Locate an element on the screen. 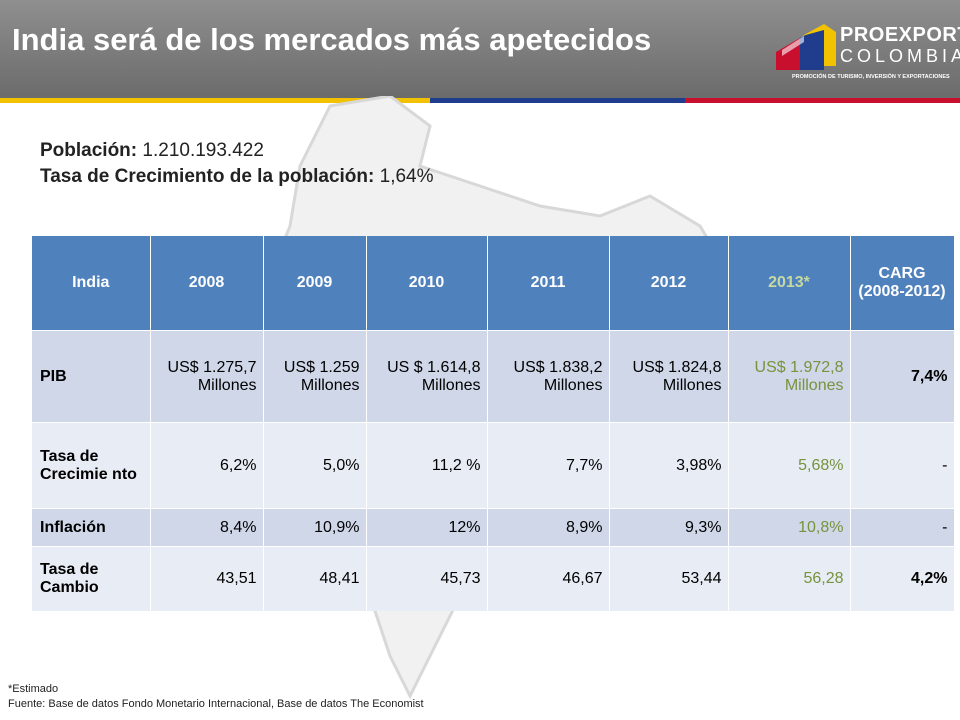 This screenshot has height=720, width=960. header-cell-2013: 2013* is located at coordinates (789, 283).